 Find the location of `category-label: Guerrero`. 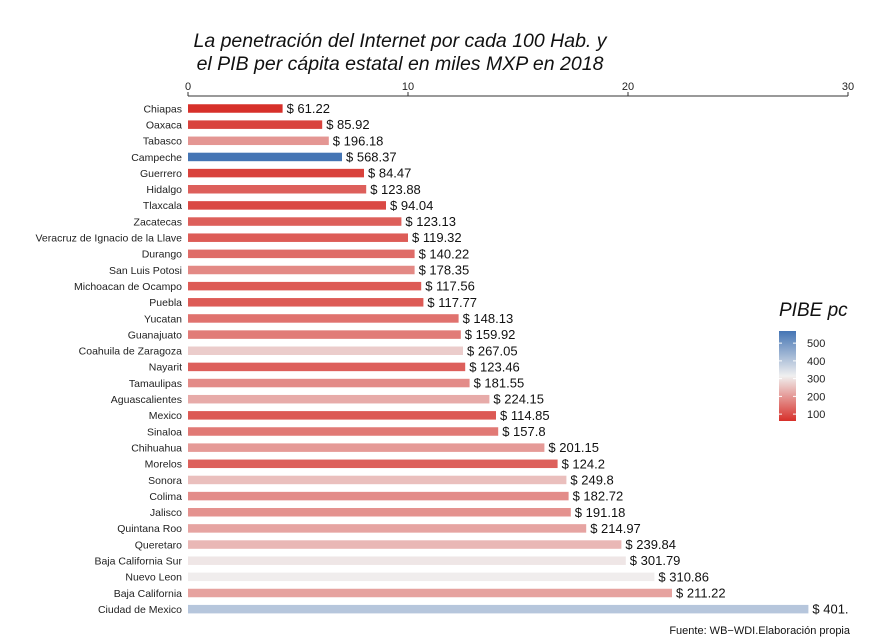

category-label: Guerrero is located at coordinates (161, 174).